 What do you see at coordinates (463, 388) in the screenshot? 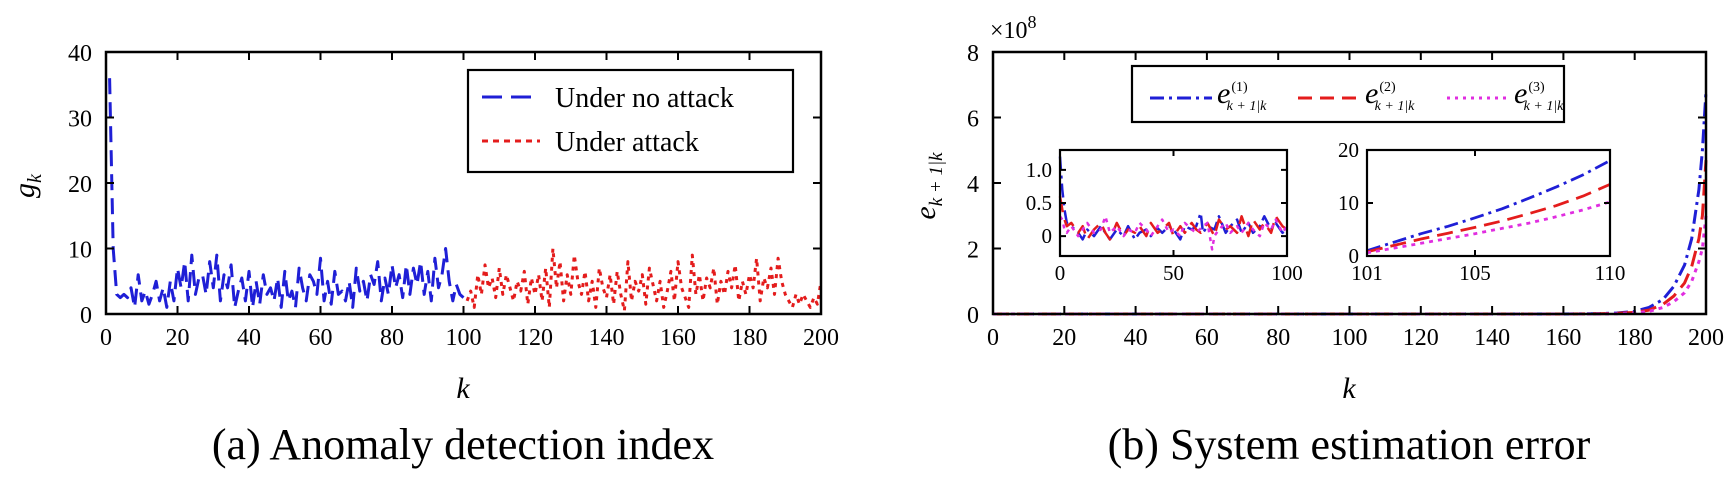
I see `panel-a-x-axis-label: k` at bounding box center [463, 388].